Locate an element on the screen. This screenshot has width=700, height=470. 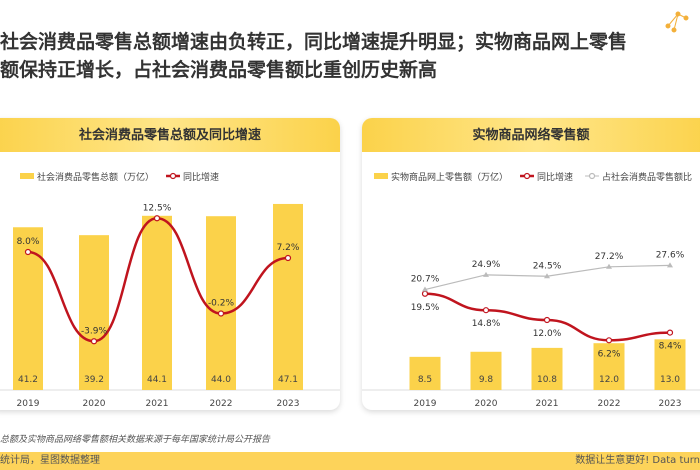
title-line-2: 额保持正增长，占社会消费品零售额比重创历史新高 is located at coordinates (219, 70).